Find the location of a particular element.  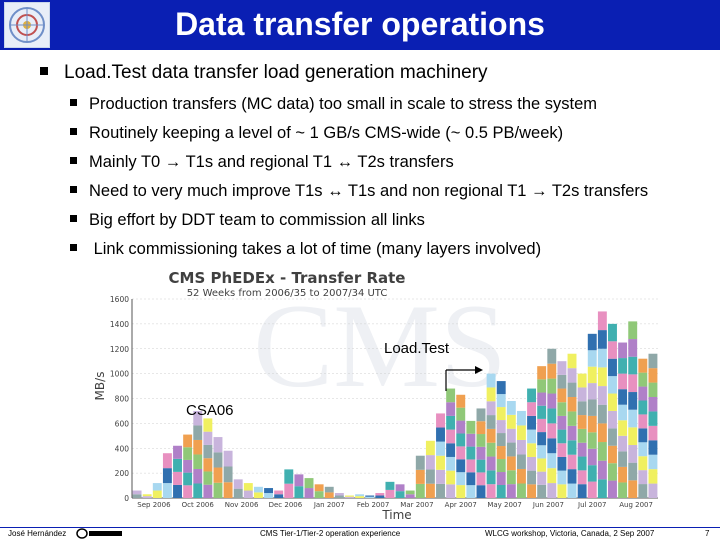

y-tick-label: 1600 is located at coordinates (119, 299).